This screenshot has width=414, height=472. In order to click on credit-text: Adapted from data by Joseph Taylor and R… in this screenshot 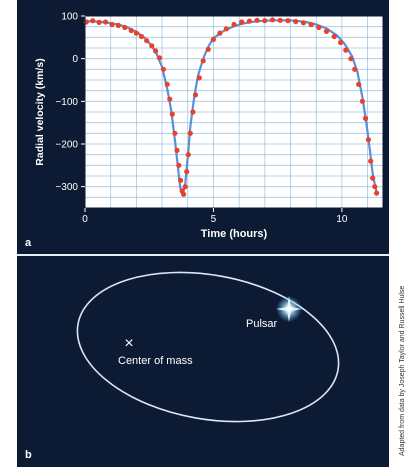, I will do `click(402, 371)`.